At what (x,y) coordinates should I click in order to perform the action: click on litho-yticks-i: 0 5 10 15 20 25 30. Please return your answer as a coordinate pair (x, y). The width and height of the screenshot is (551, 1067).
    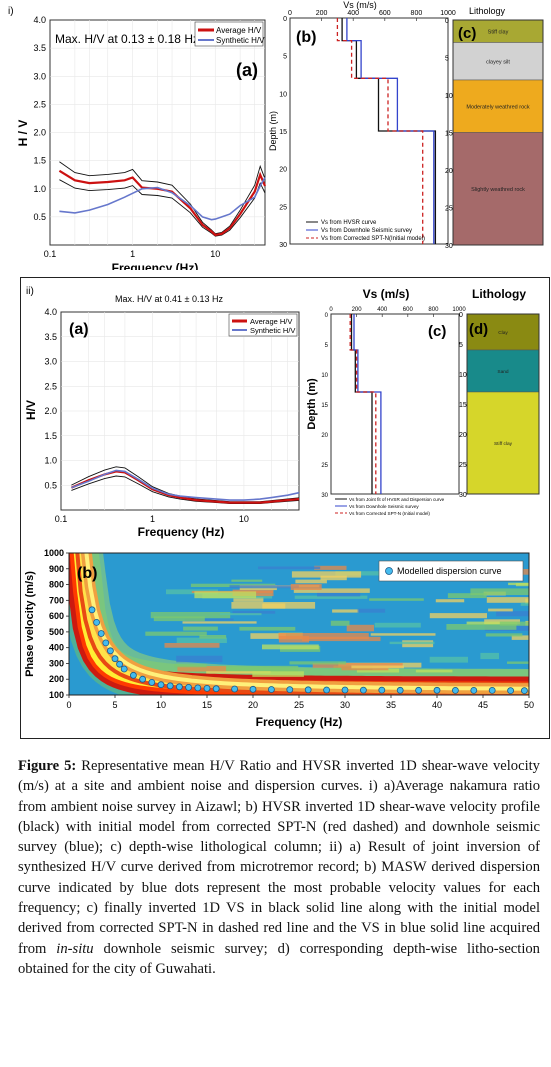
    Looking at the image, I should click on (449, 134).